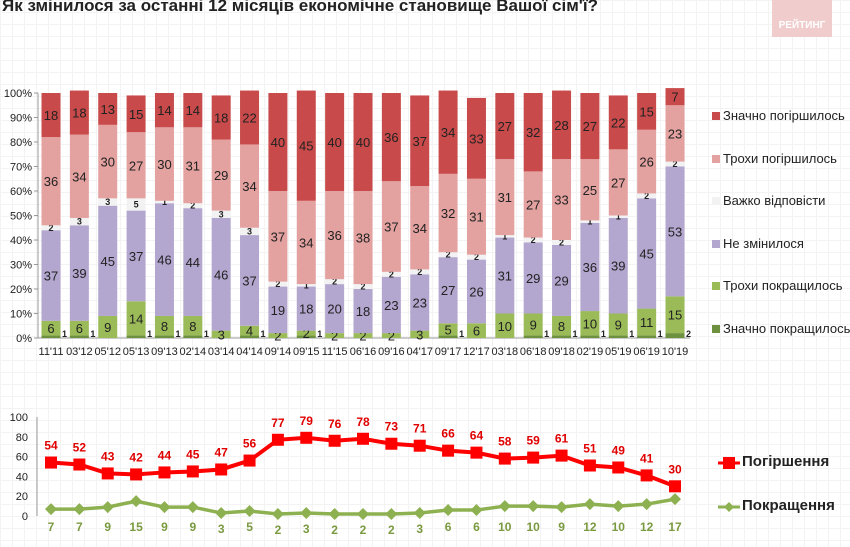  Describe the element at coordinates (505, 352) in the screenshot. I see `x-tick-label: 03'18` at that location.